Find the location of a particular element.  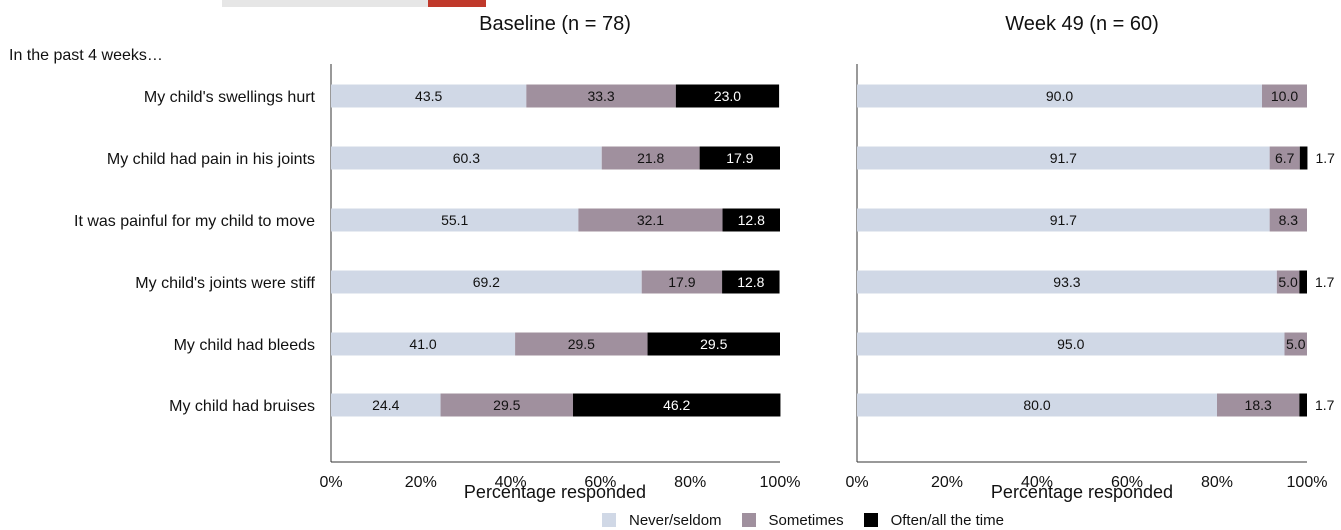

data-label-sometimes: 17.9 is located at coordinates (681, 282).